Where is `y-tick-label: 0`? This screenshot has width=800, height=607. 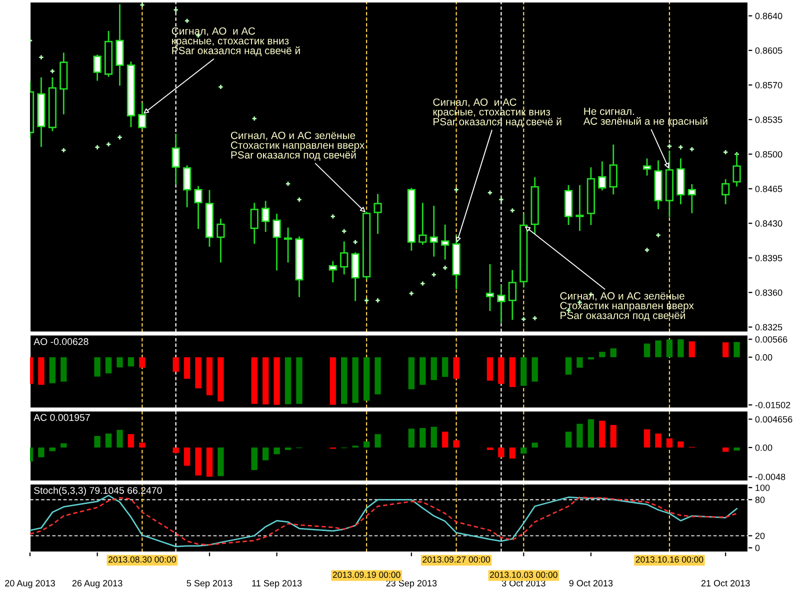
y-tick-label: 0 is located at coordinates (757, 548).